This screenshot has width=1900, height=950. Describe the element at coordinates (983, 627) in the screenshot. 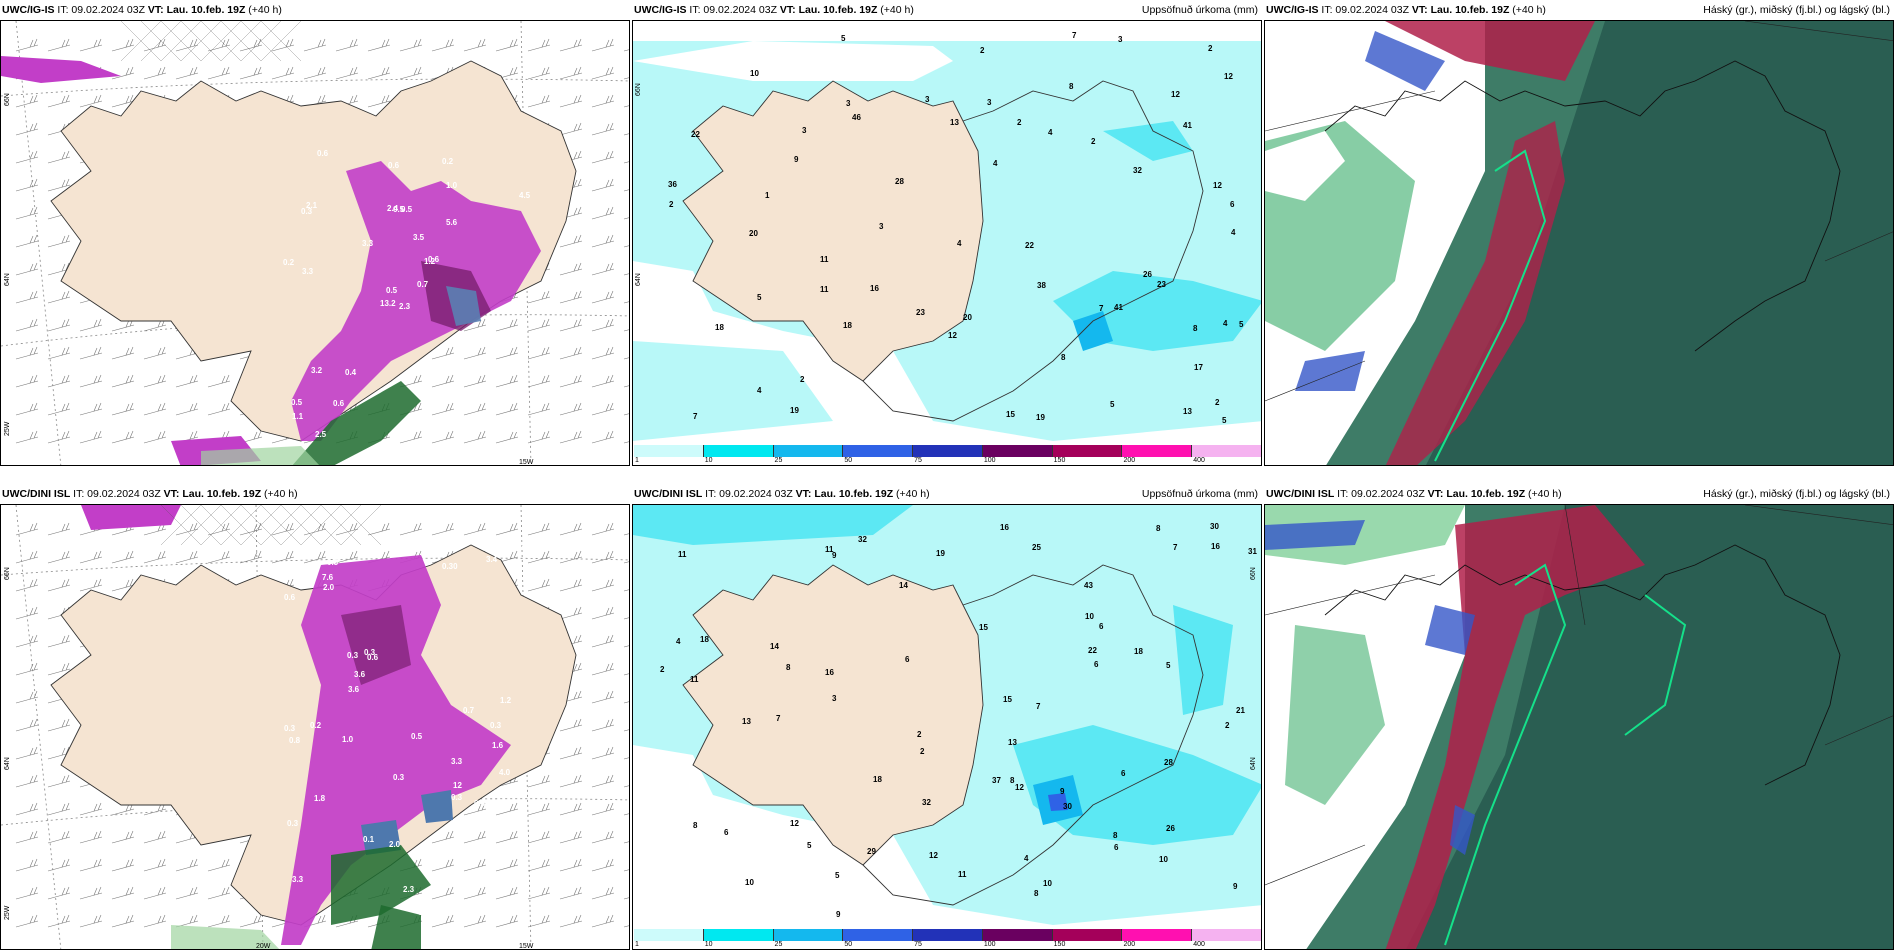

I see `value-label: 15` at that location.